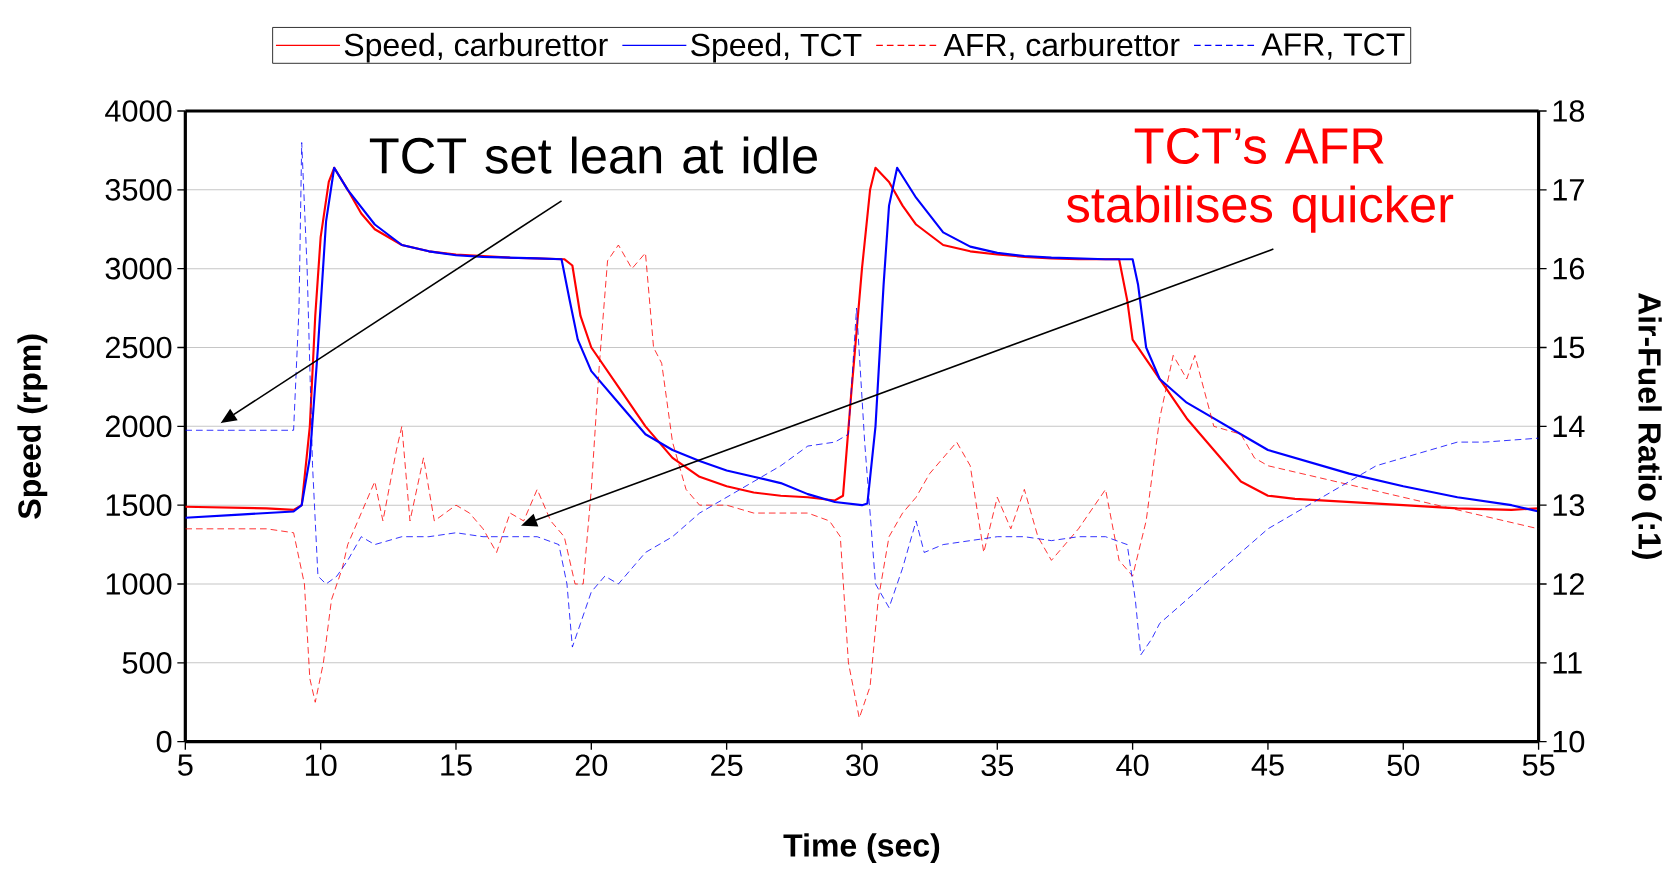 This screenshot has height=879, width=1679. What do you see at coordinates (1568, 584) in the screenshot?
I see `y2-tick-label: 12` at bounding box center [1568, 584].